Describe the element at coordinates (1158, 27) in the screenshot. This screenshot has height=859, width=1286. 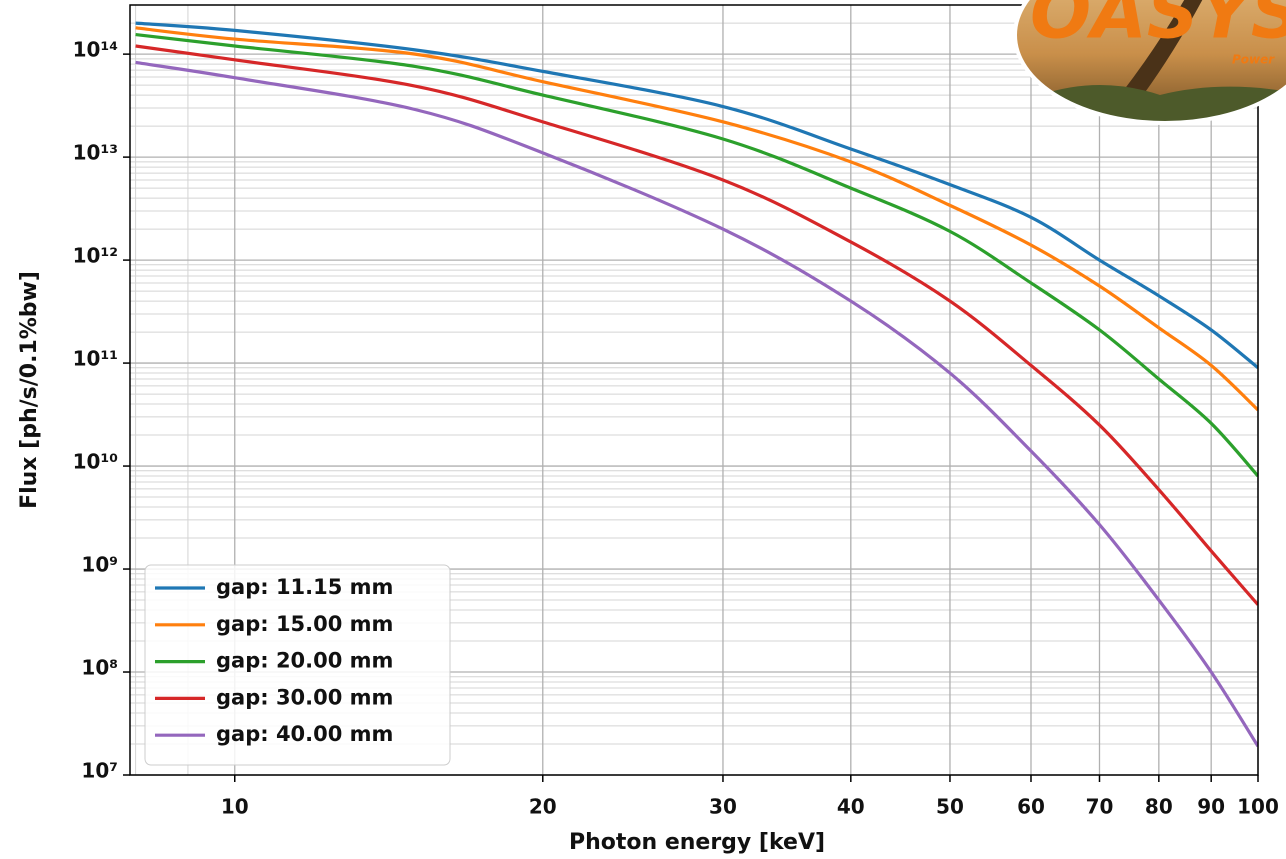
I see `logo-title: OASYS` at that location.